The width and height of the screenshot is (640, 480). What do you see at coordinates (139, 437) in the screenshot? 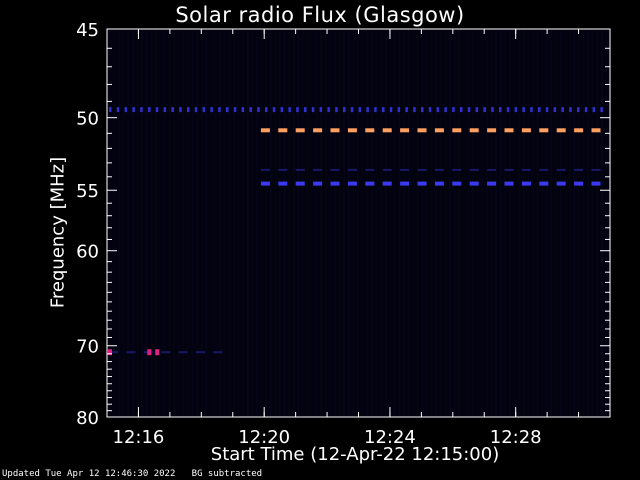
I see `x-tick-label: 12:16` at bounding box center [139, 437].